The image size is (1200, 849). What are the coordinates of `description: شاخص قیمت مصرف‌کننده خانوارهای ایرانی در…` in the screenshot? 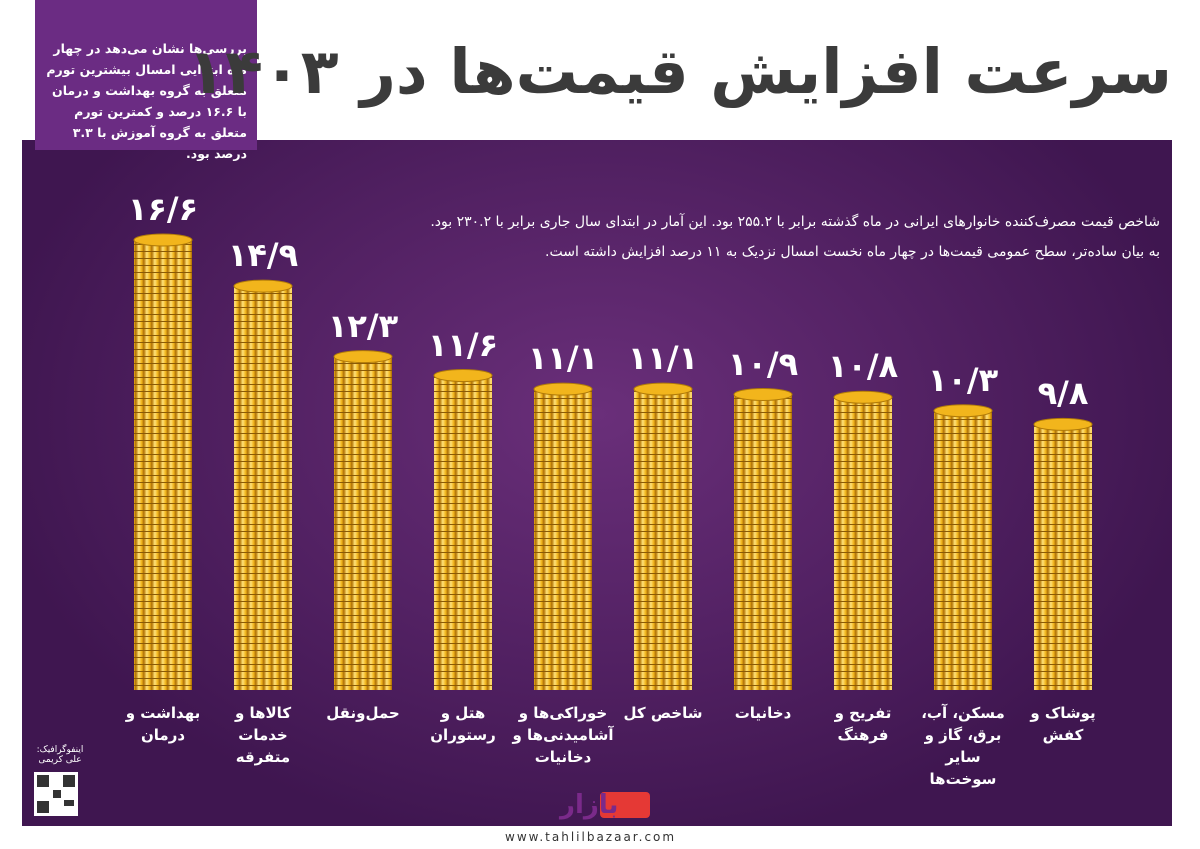 It's located at (795, 237).